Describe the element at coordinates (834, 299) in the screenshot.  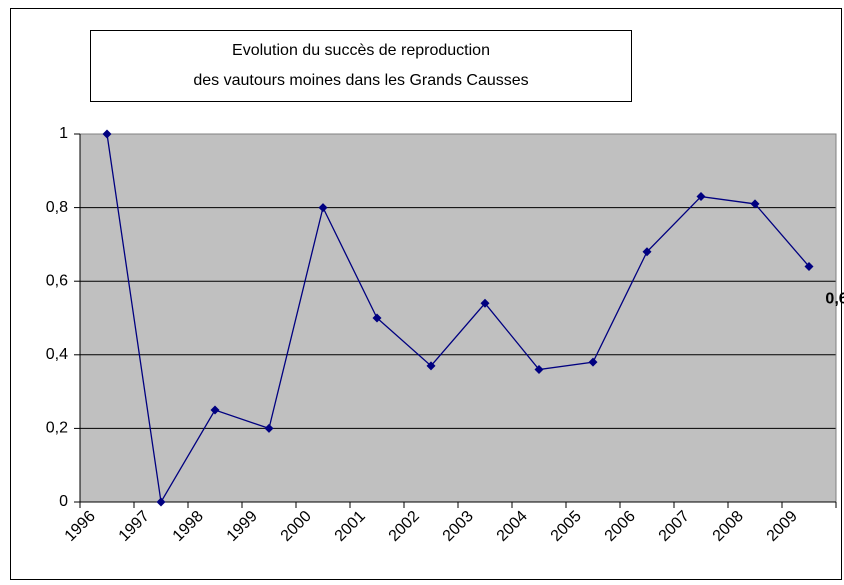
I see `data-label: 0,64` at that location.